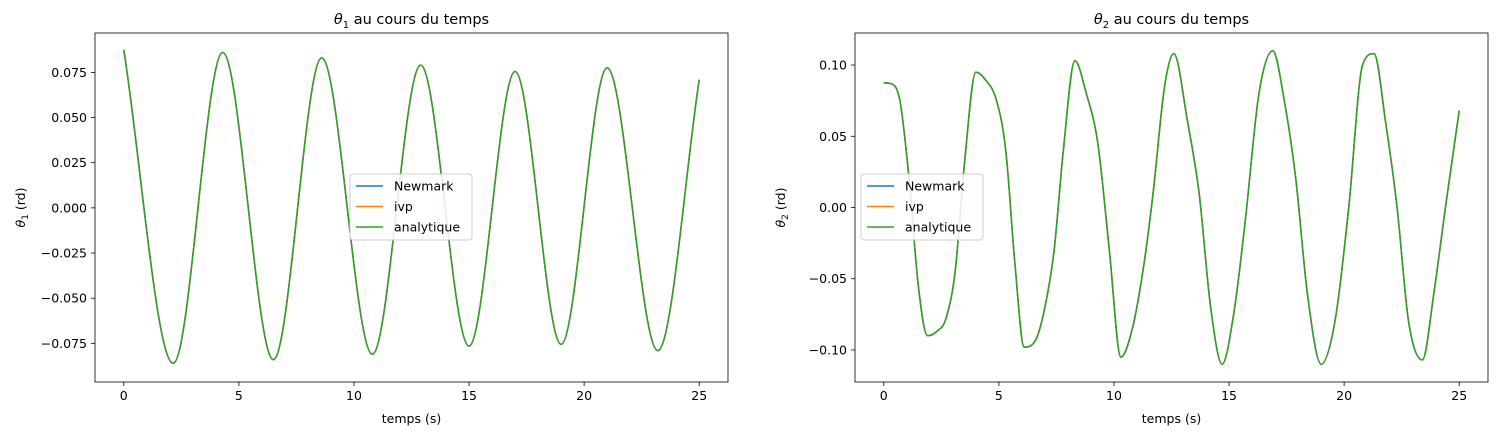  What do you see at coordinates (64, 253) in the screenshot?
I see `y-tick-label: −0.025` at bounding box center [64, 253].